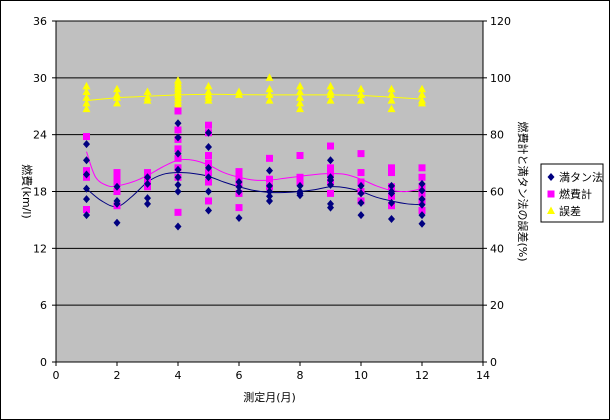 The image size is (610, 420). What do you see at coordinates (40, 192) in the screenshot?
I see `tick-label-y-left: 18` at bounding box center [40, 192].